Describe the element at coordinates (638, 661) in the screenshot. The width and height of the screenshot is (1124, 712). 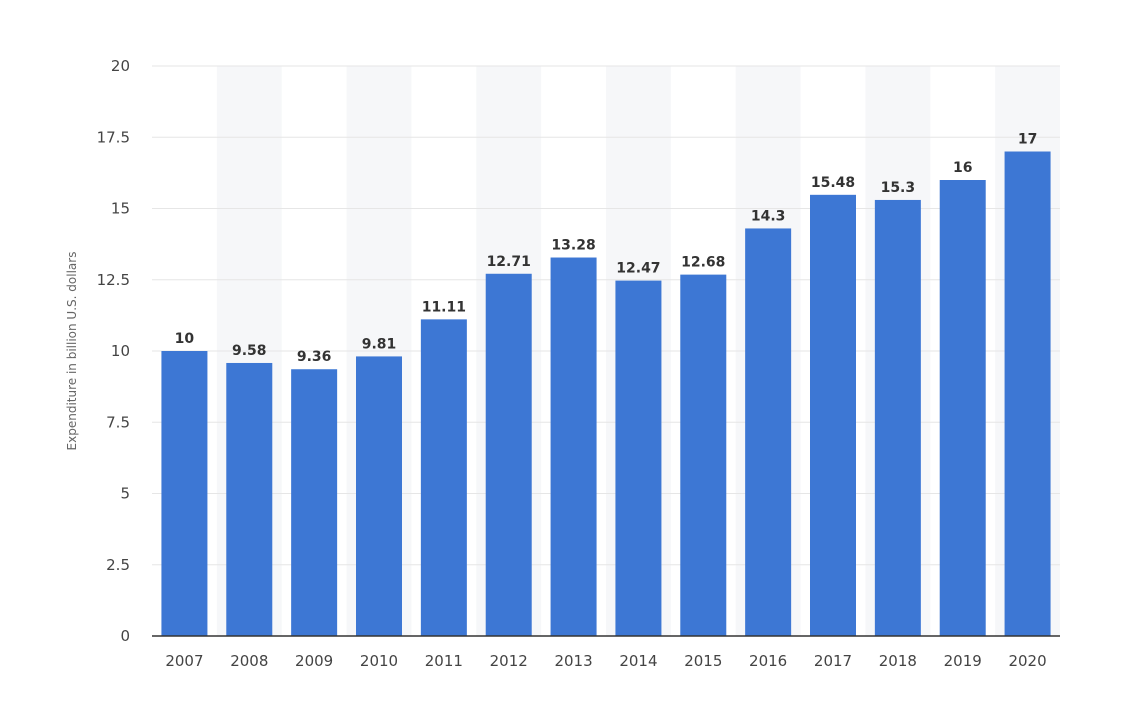
I see `x-tick-label: 2014` at that location.